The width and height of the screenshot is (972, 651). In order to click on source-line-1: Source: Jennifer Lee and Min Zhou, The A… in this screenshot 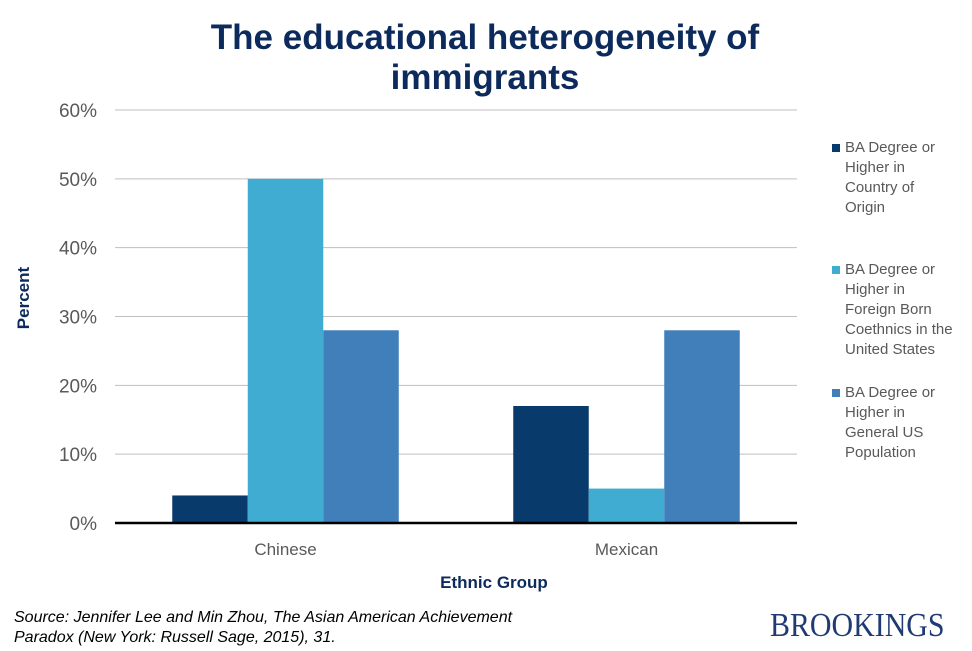, I will do `click(263, 617)`.